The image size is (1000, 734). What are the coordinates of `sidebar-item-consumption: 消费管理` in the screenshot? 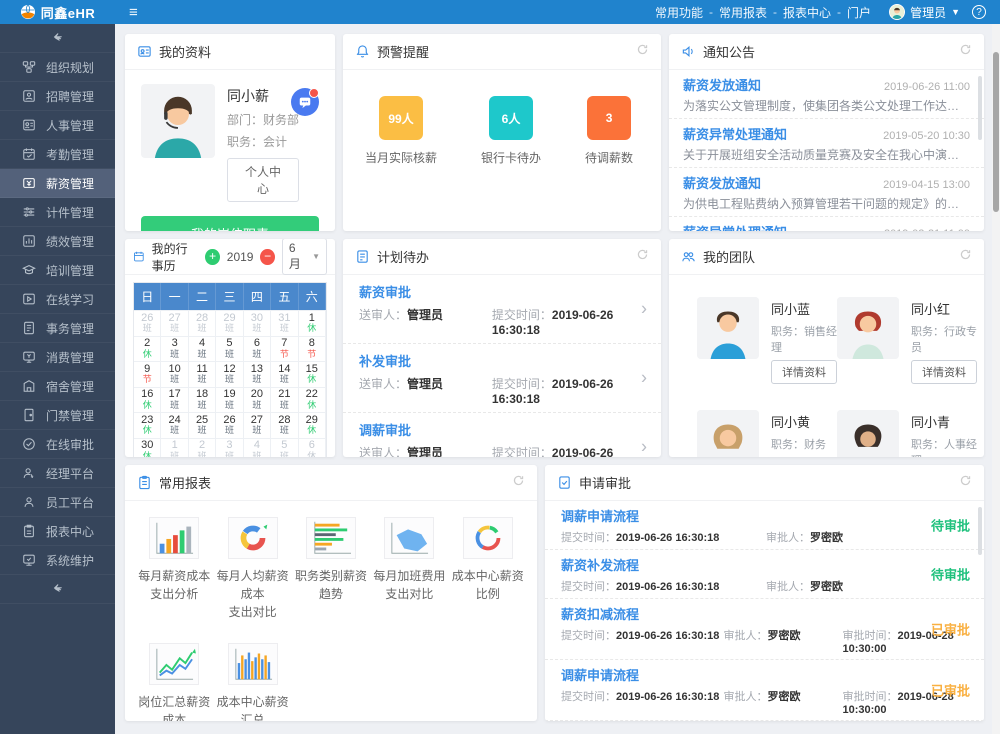 It's located at (57, 357).